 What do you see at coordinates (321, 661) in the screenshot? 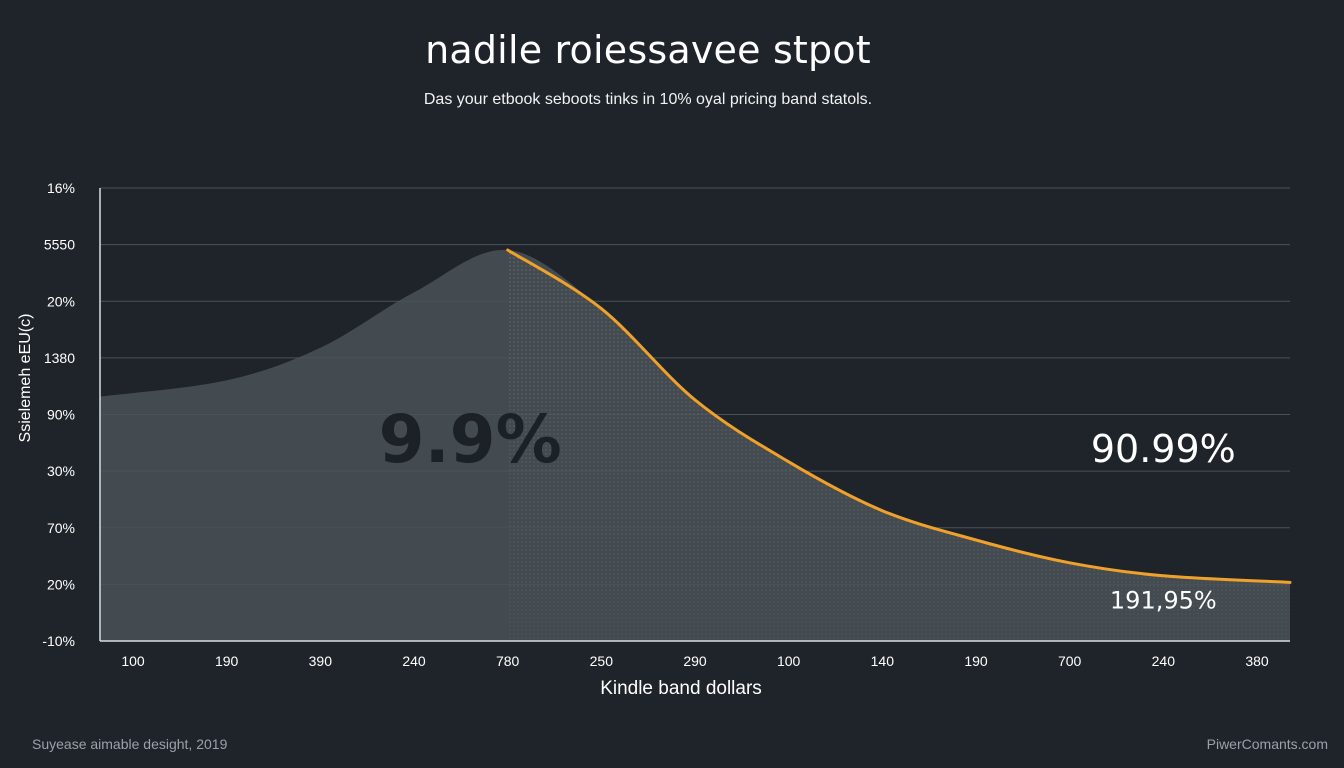
I see `x-tick-label: 390` at bounding box center [321, 661].